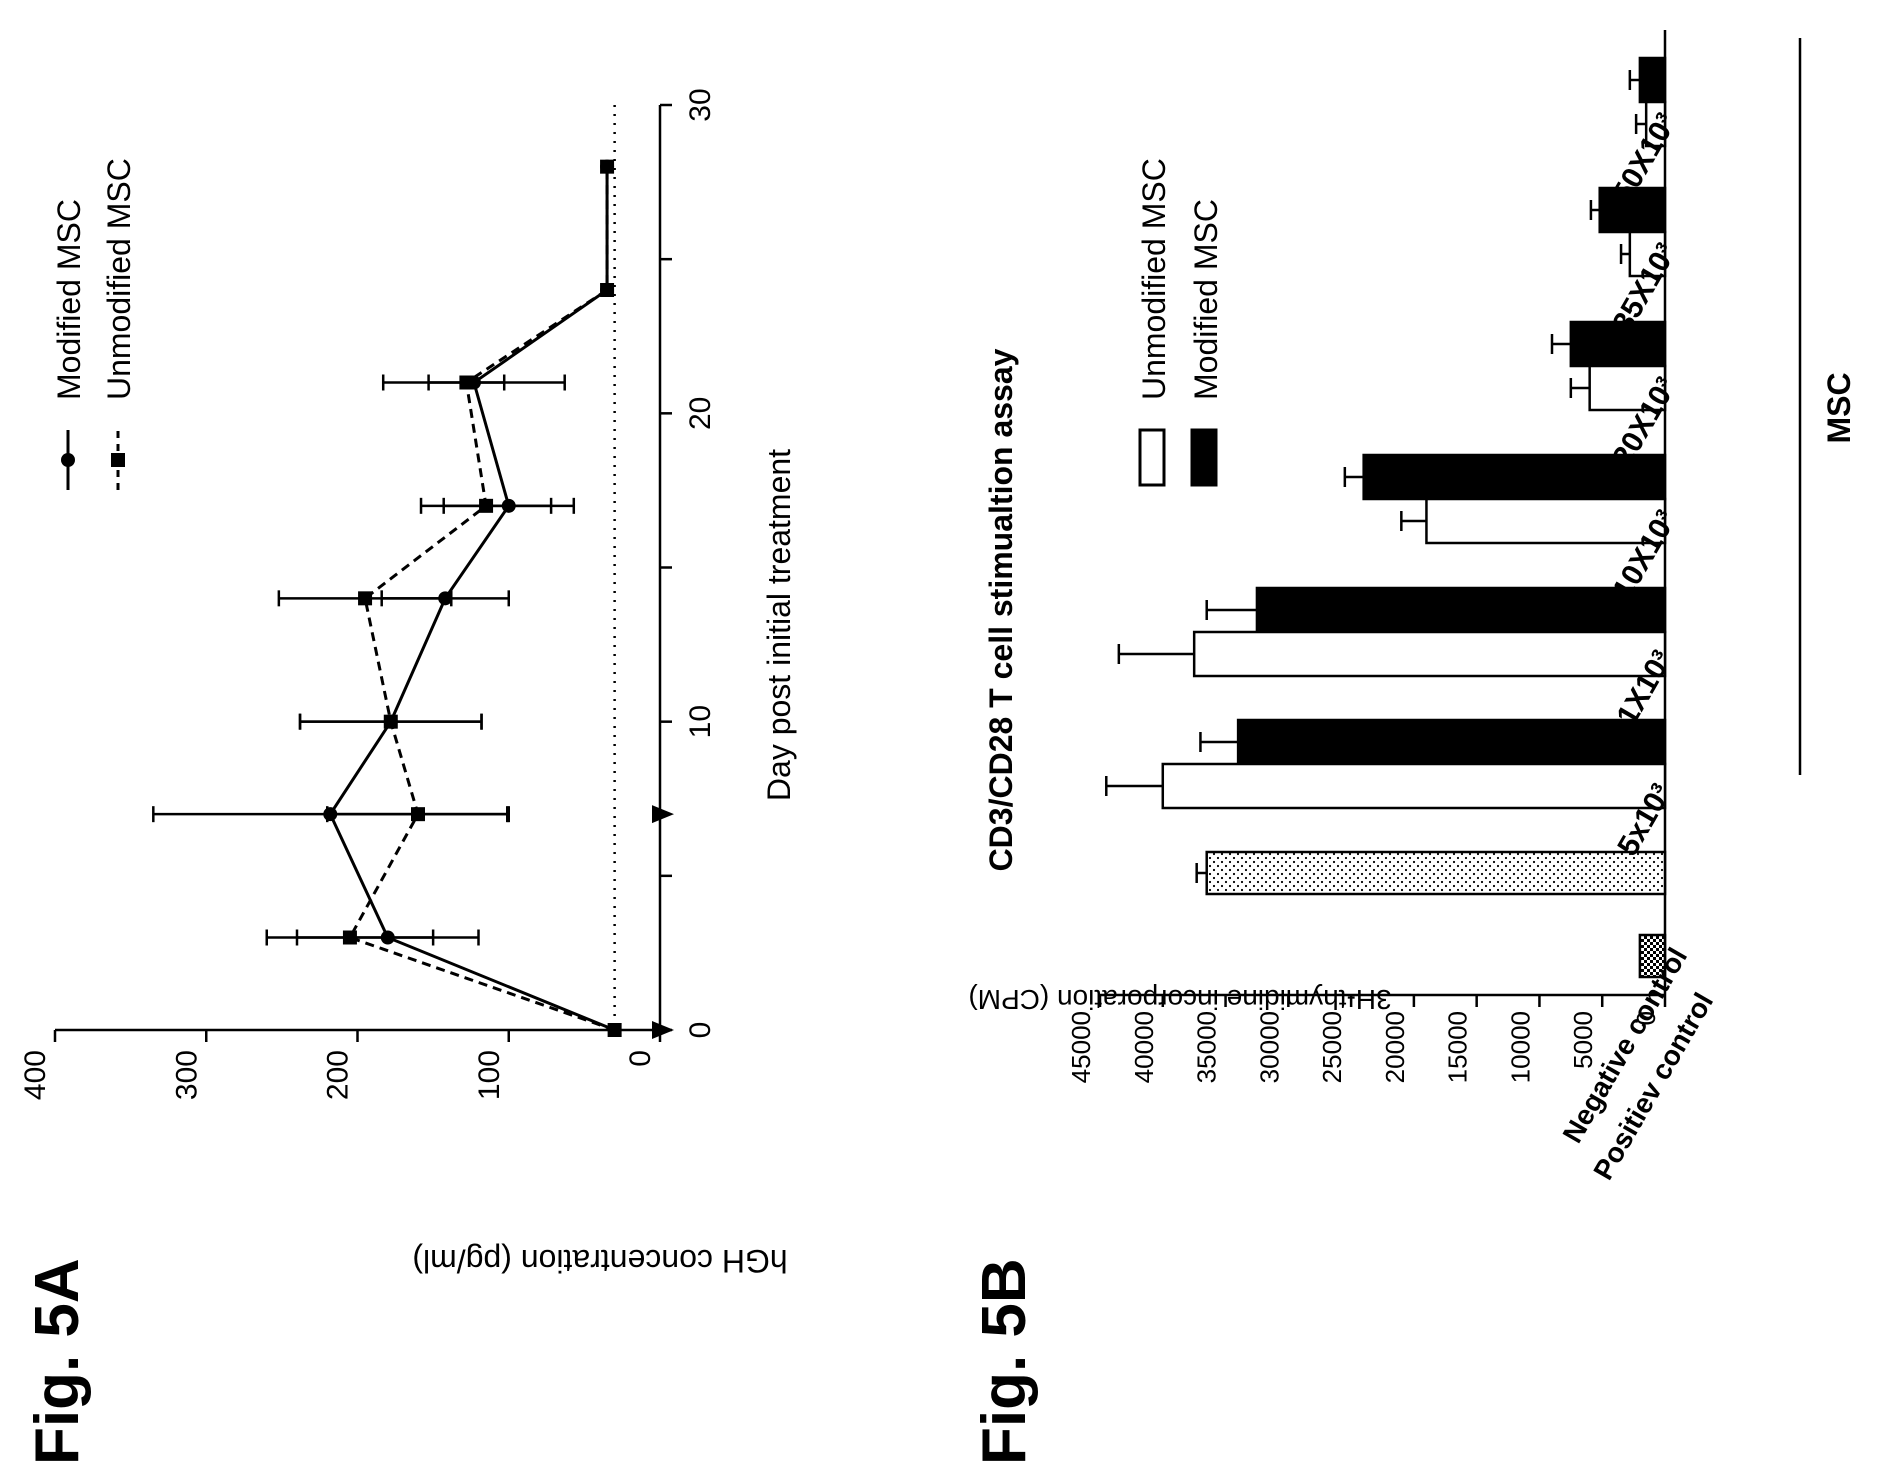 This screenshot has height=1475, width=1900. Describe the element at coordinates (700, 413) in the screenshot. I see `fig-5a-x-tick-label: 20` at that location.